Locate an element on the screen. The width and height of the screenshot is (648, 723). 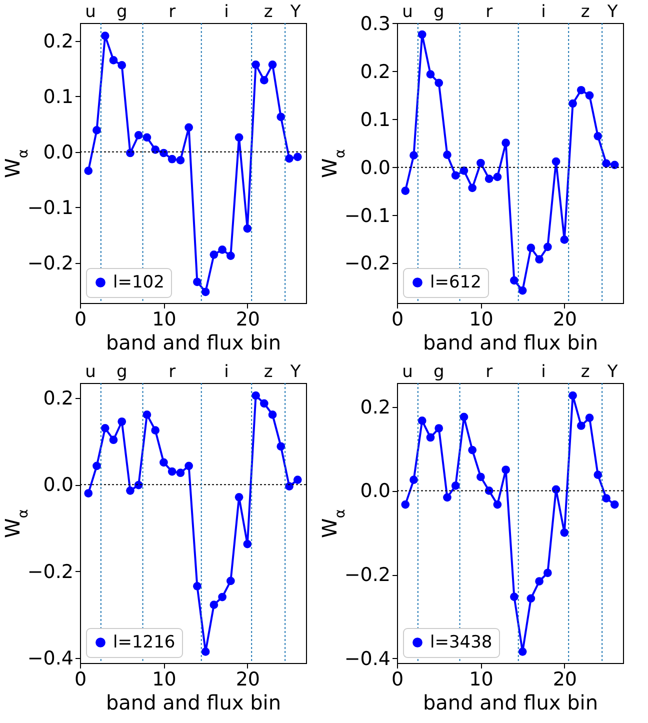
legend-label: l=612 is located at coordinates (456, 282).